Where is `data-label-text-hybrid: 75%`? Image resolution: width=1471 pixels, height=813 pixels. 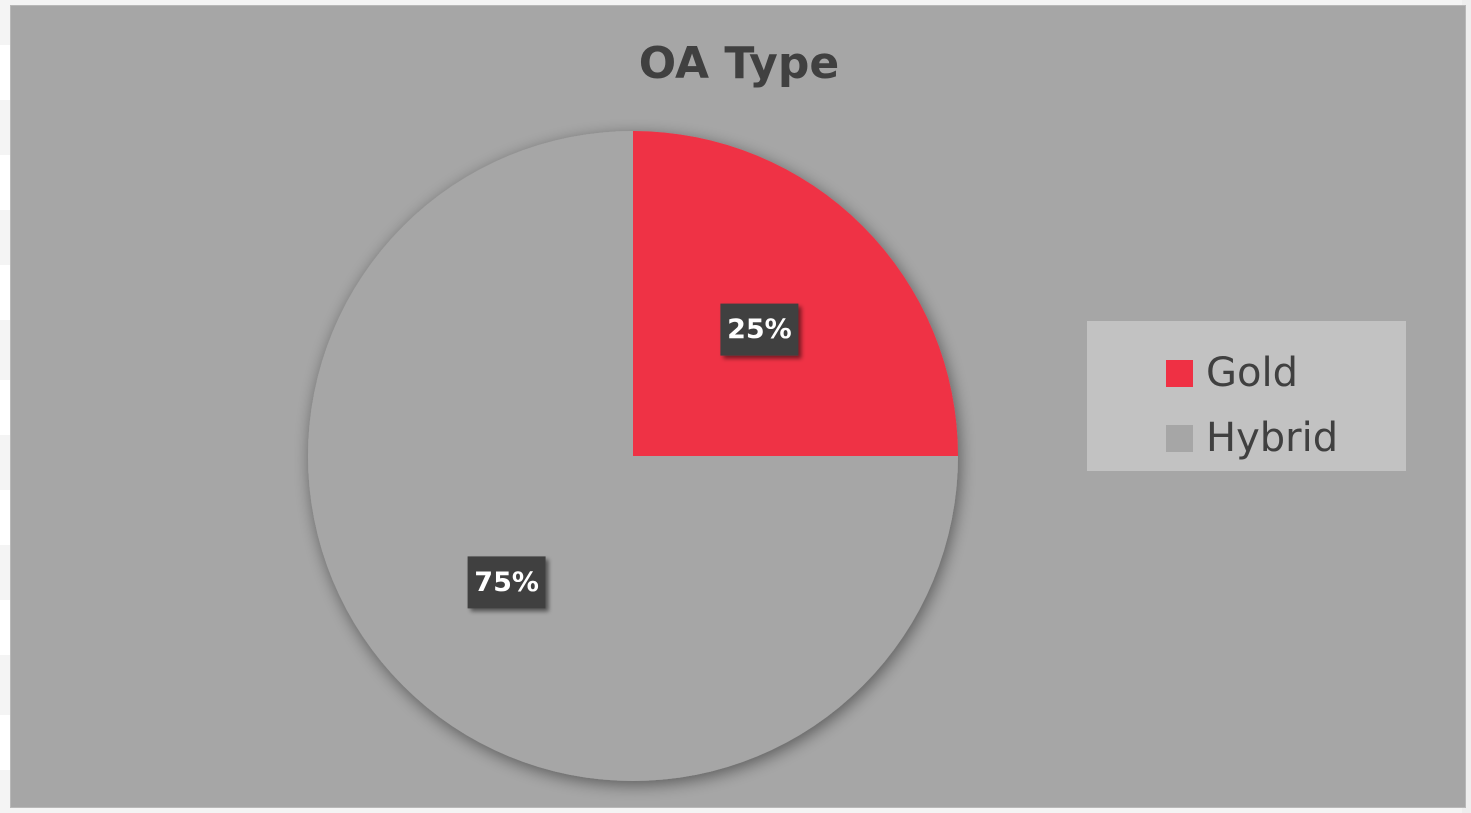 data-label-text-hybrid: 75% is located at coordinates (506, 582).